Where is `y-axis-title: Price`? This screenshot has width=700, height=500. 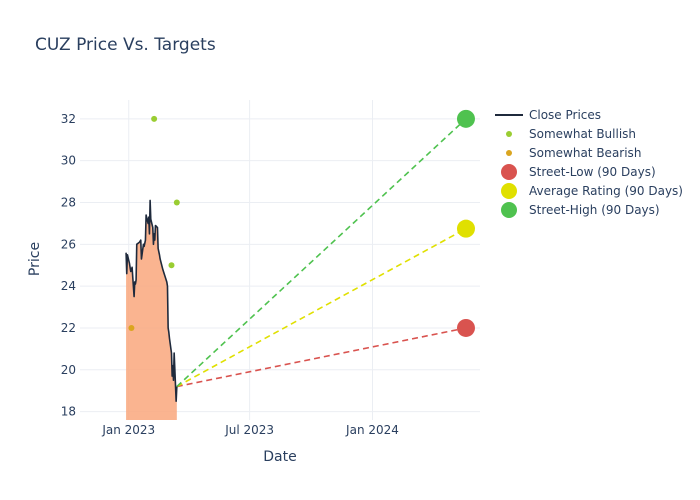 y-axis-title: Price is located at coordinates (35, 259).